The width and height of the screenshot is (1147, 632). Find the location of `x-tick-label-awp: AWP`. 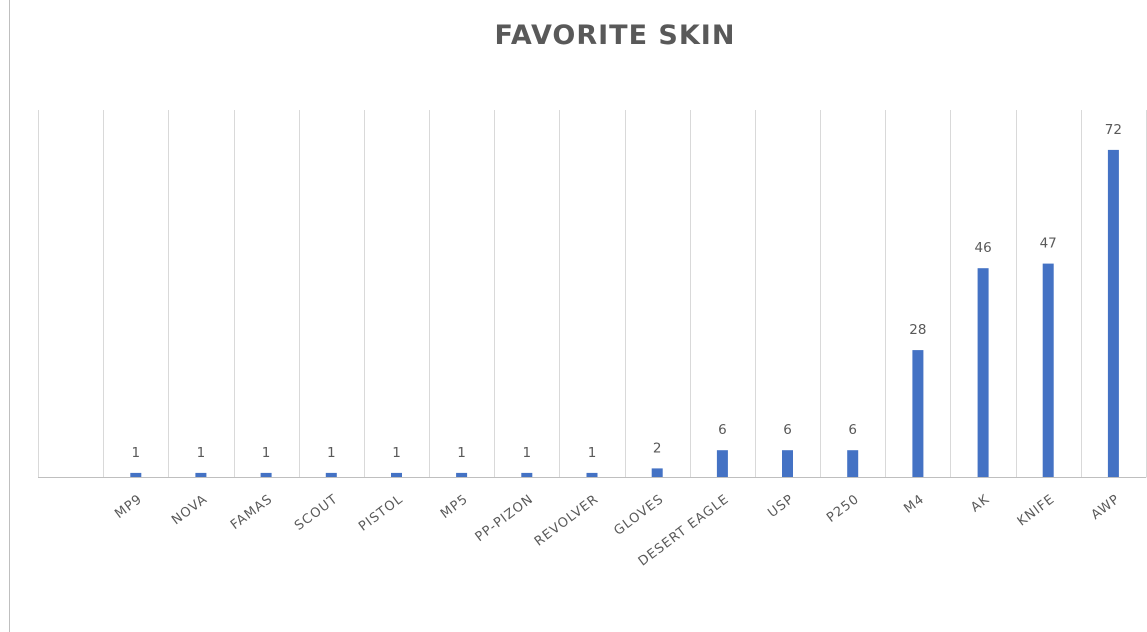

x-tick-label-awp: AWP is located at coordinates (1106, 507).